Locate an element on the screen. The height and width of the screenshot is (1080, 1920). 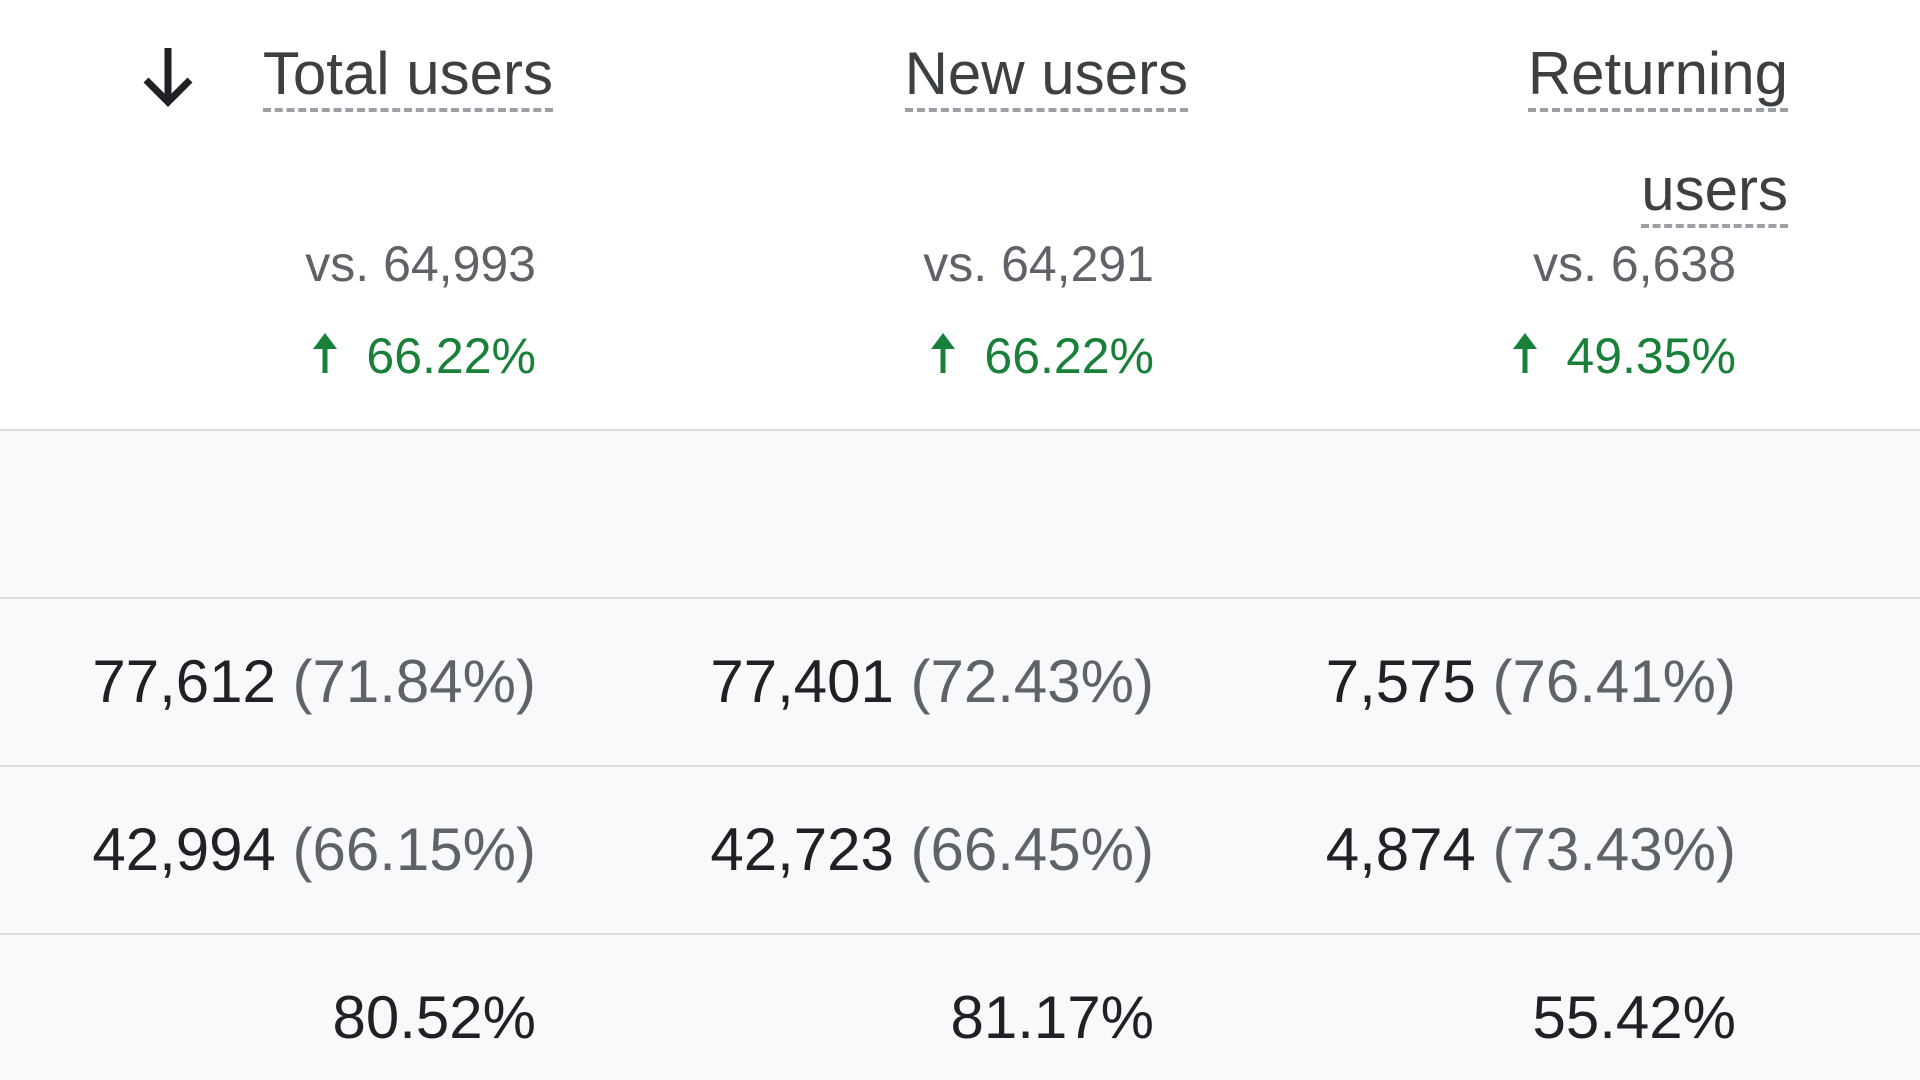
change-returning-users: 49.35% is located at coordinates (1623, 356).